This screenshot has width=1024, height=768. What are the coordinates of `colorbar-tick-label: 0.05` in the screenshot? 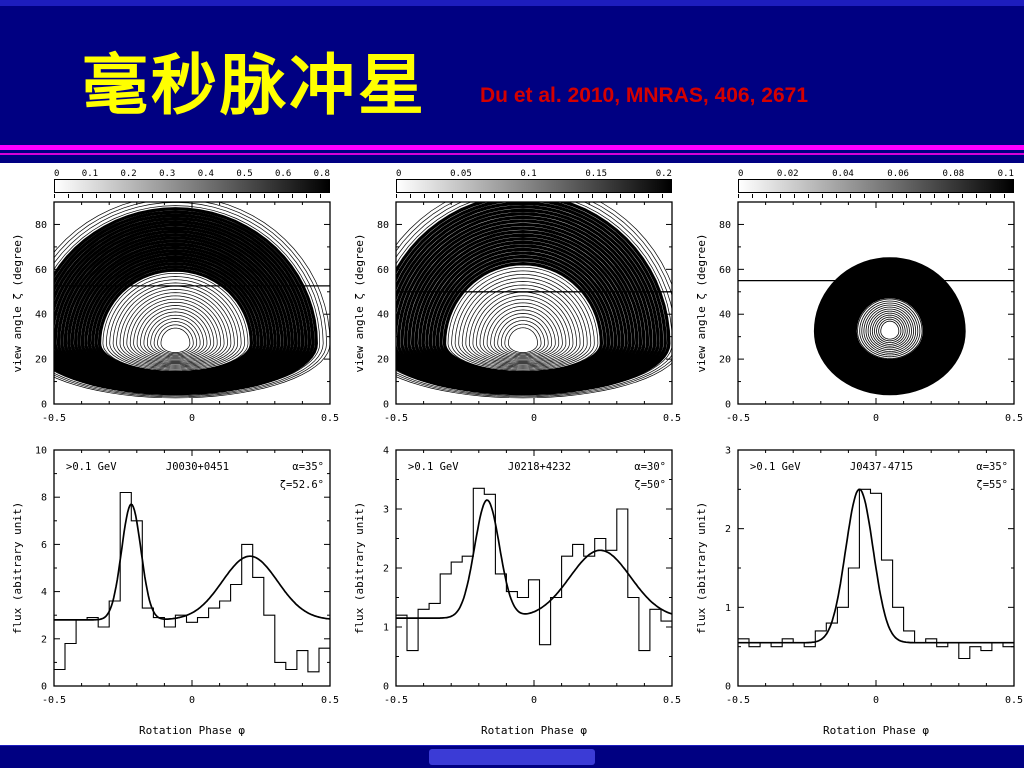 It's located at (461, 174).